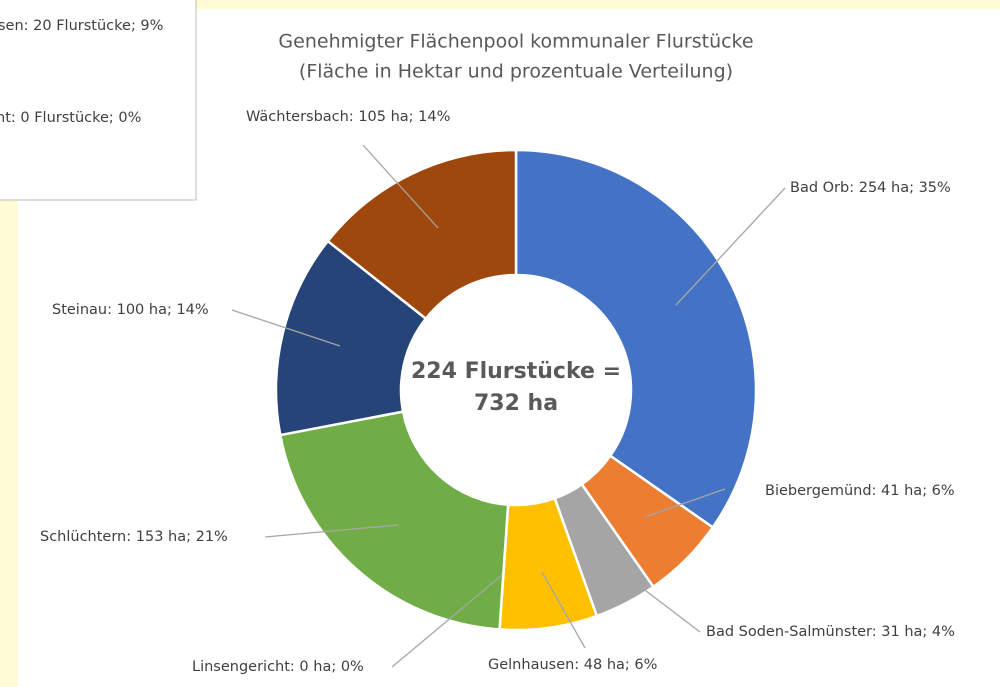  I want to click on data-label: Schlüchtern: 153 ha; 21%, so click(134, 537).